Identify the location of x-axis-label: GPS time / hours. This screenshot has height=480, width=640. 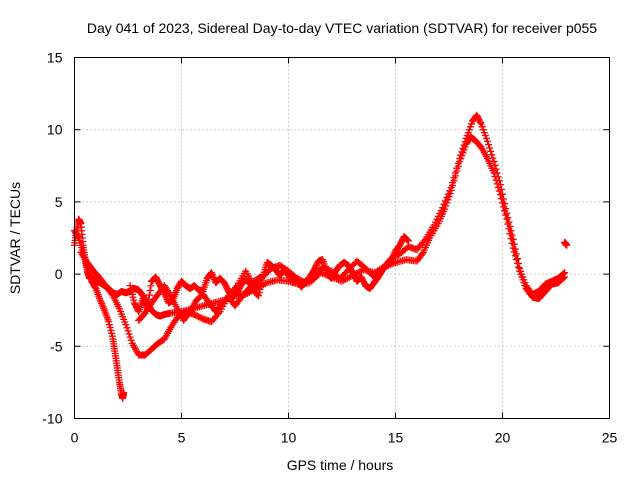
(340, 465).